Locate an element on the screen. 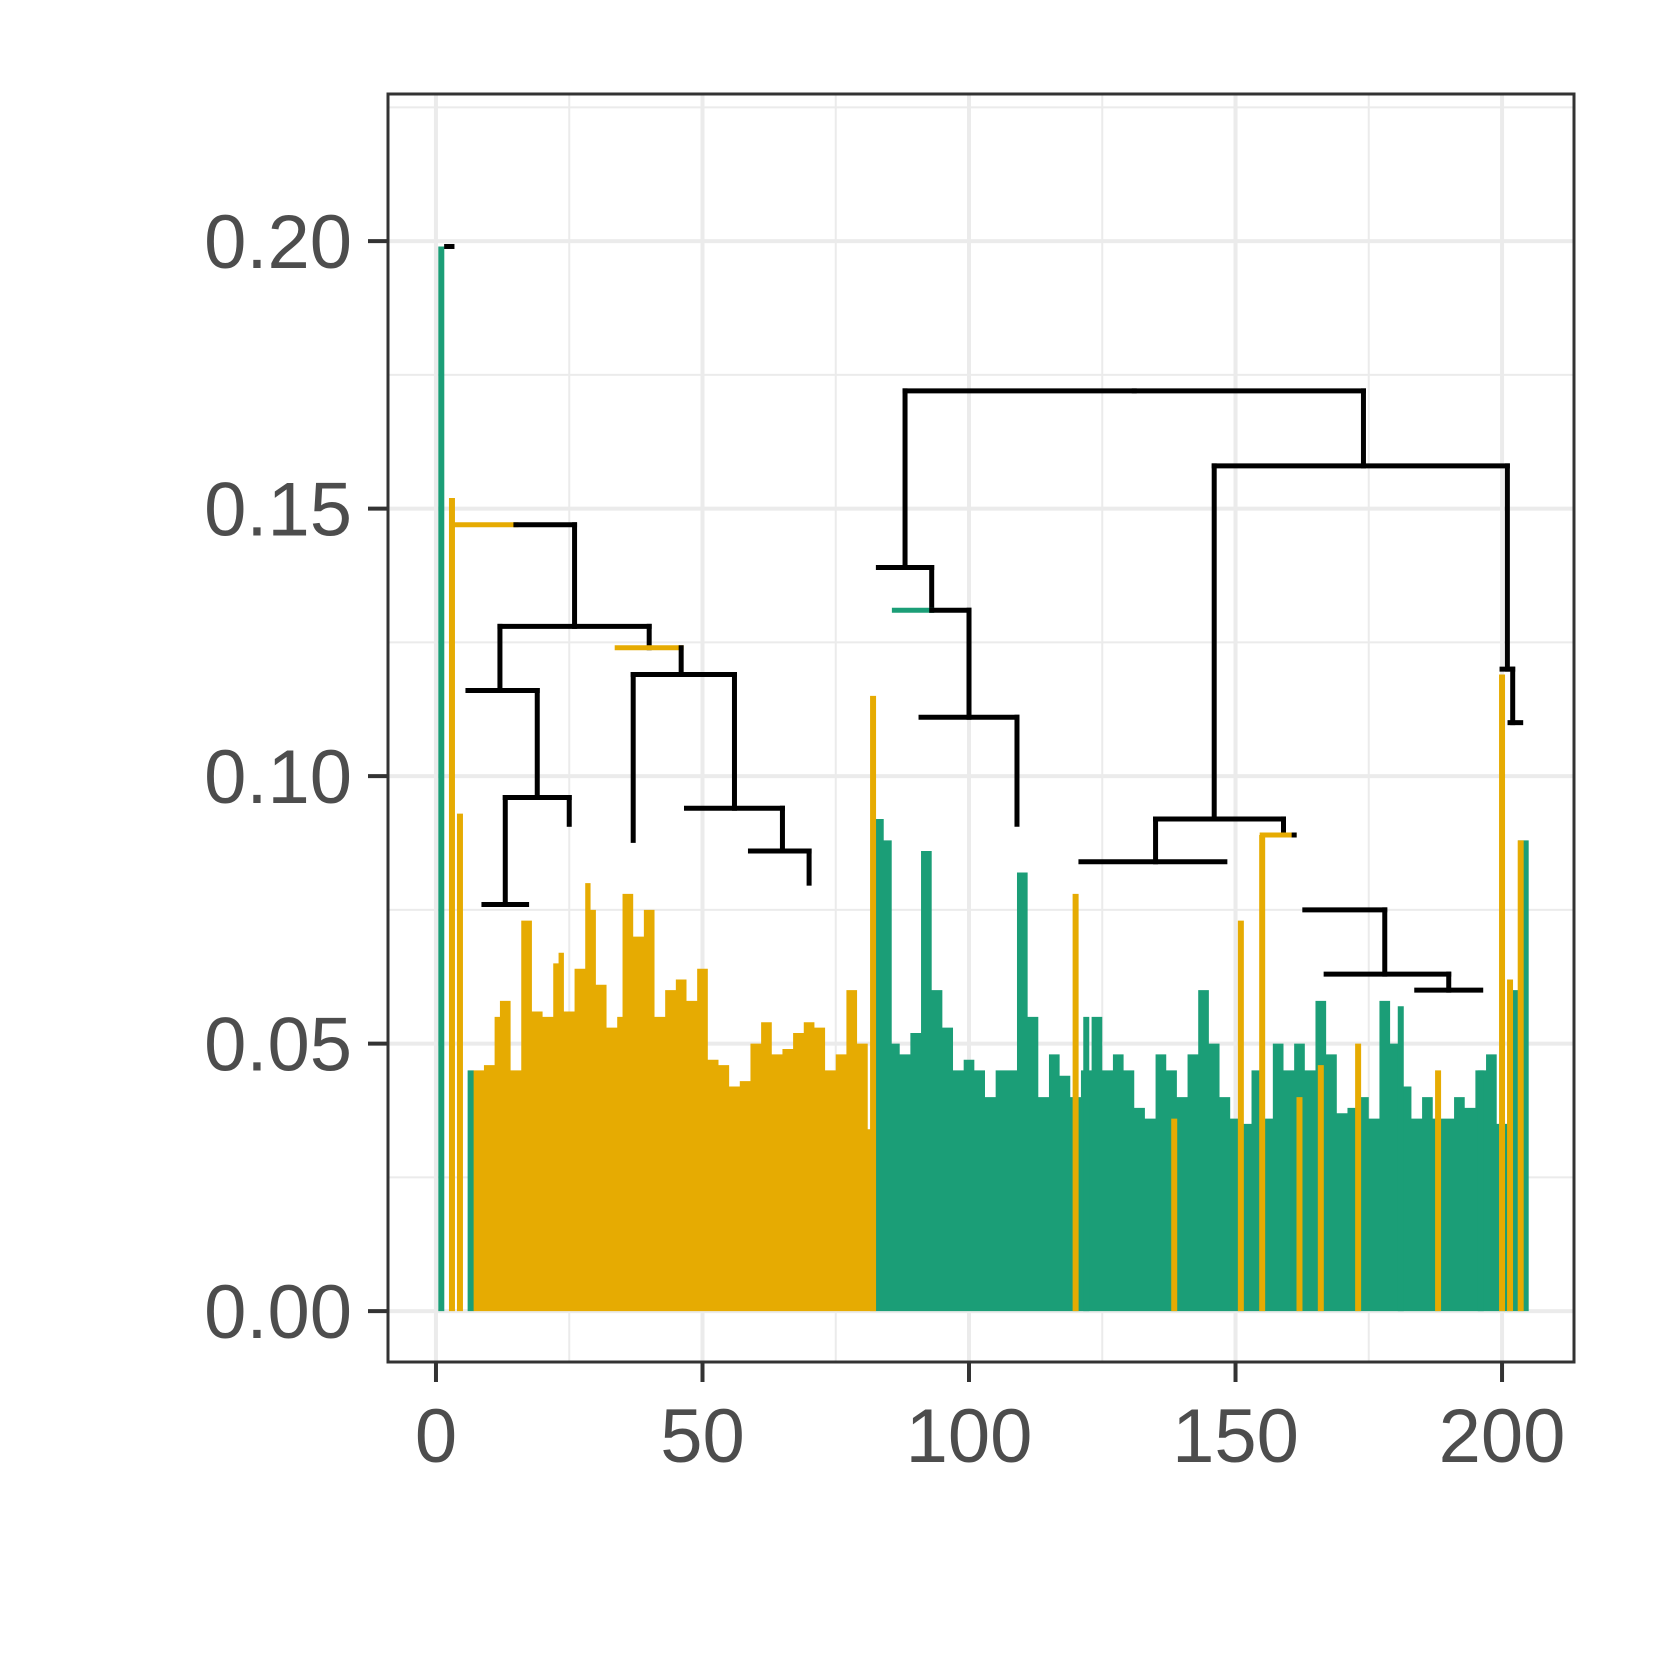  leaf-region-green is located at coordinates (1202, 1065).